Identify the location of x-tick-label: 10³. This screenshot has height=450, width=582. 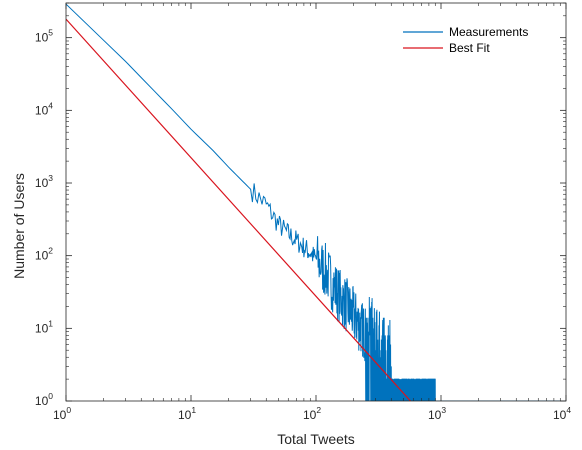
(437, 413).